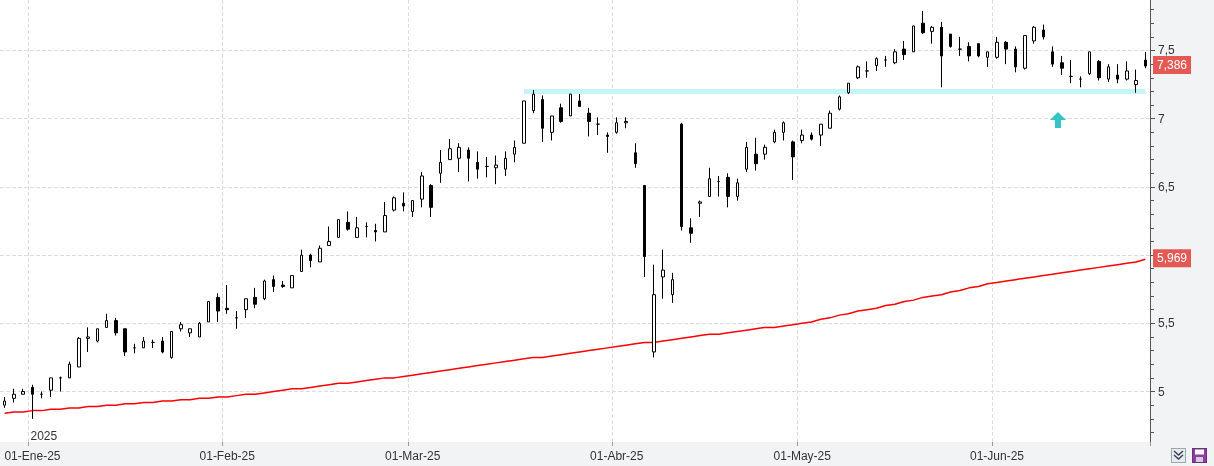  What do you see at coordinates (1167, 186) in the screenshot?
I see `y-tick-label: 6,5` at bounding box center [1167, 186].